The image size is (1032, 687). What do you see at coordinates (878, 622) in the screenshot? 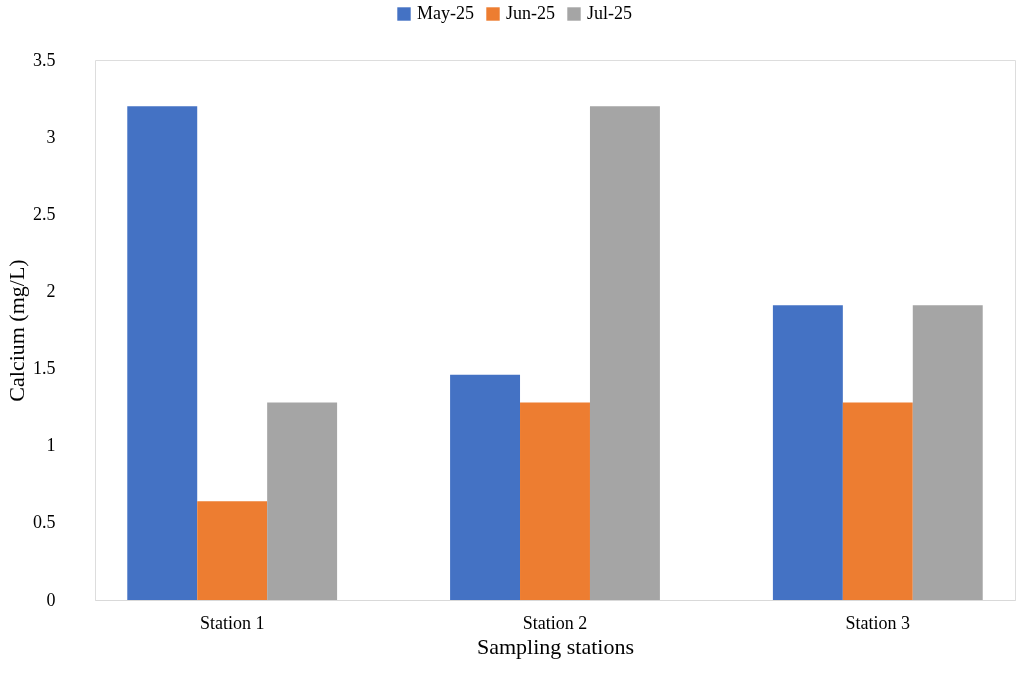
I see `x-tick-label: Station 3` at bounding box center [878, 622].